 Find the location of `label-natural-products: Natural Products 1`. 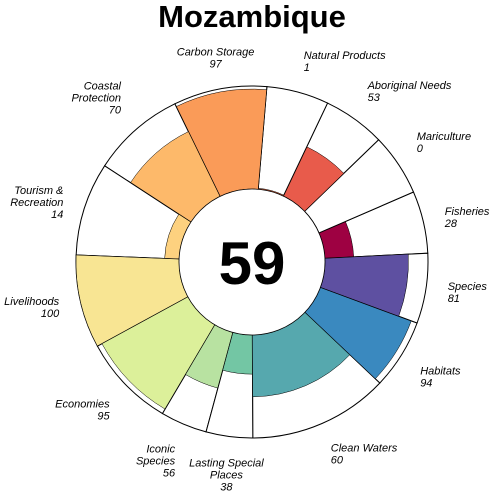

label-natural-products: Natural Products 1 is located at coordinates (345, 62).